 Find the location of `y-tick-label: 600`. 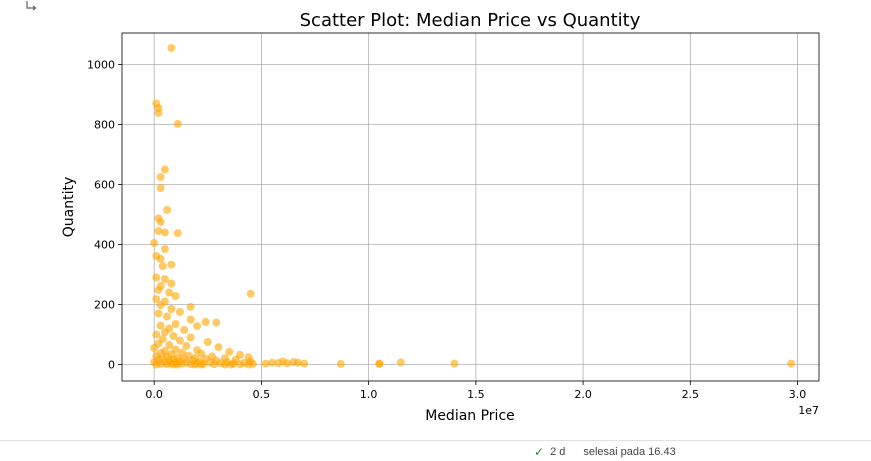

y-tick-label: 600 is located at coordinates (104, 185).